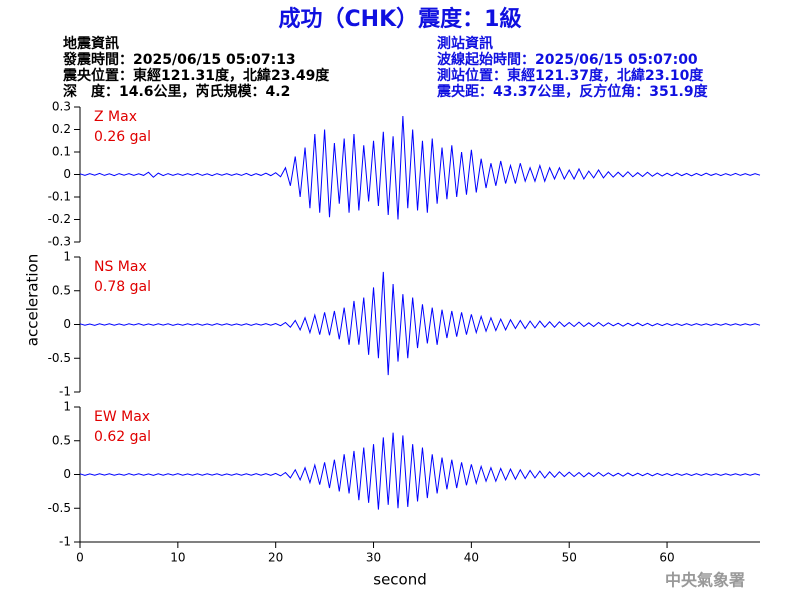 This screenshot has height=600, width=800. Describe the element at coordinates (196, 75) in the screenshot. I see `info-line: 震央位置：東經121.31度，北緯23.49度` at that location.